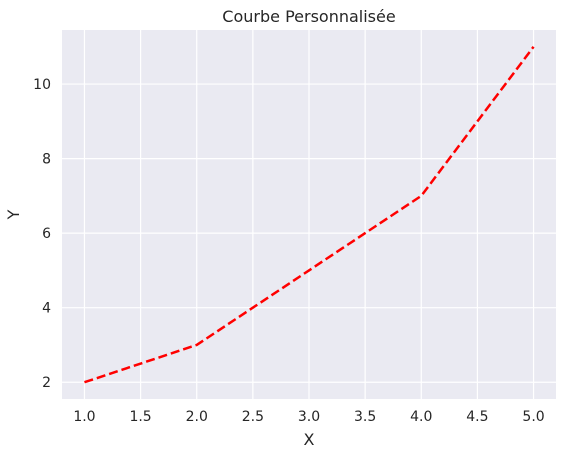  I want to click on x-tick-label: 1.0, so click(84, 417).